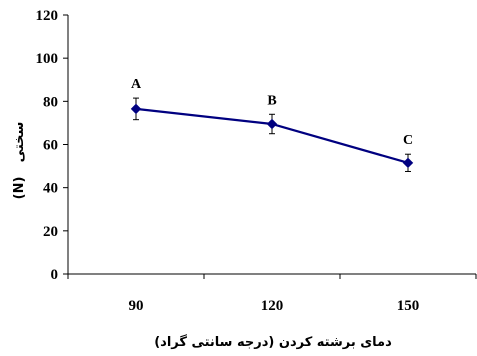 Image resolution: width=477 pixels, height=356 pixels. I want to click on y-tick-label: 80, so click(50, 102).